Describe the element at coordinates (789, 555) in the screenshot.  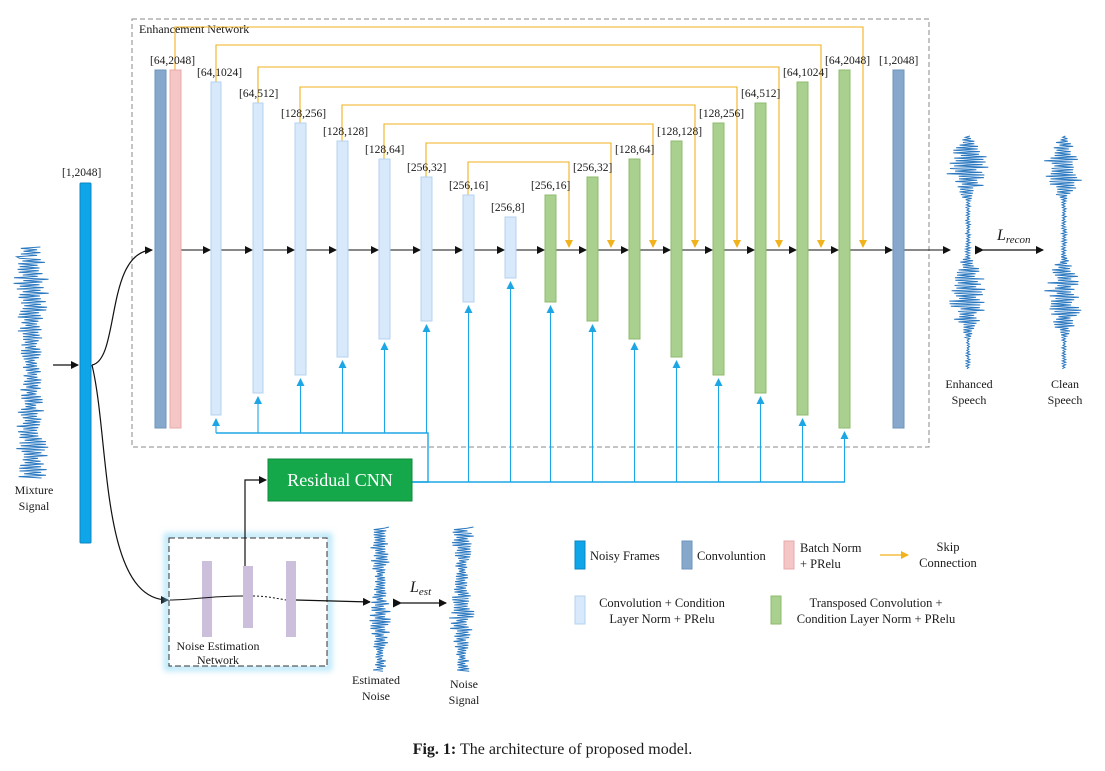
I see `legend-batch-norm-swatch` at that location.